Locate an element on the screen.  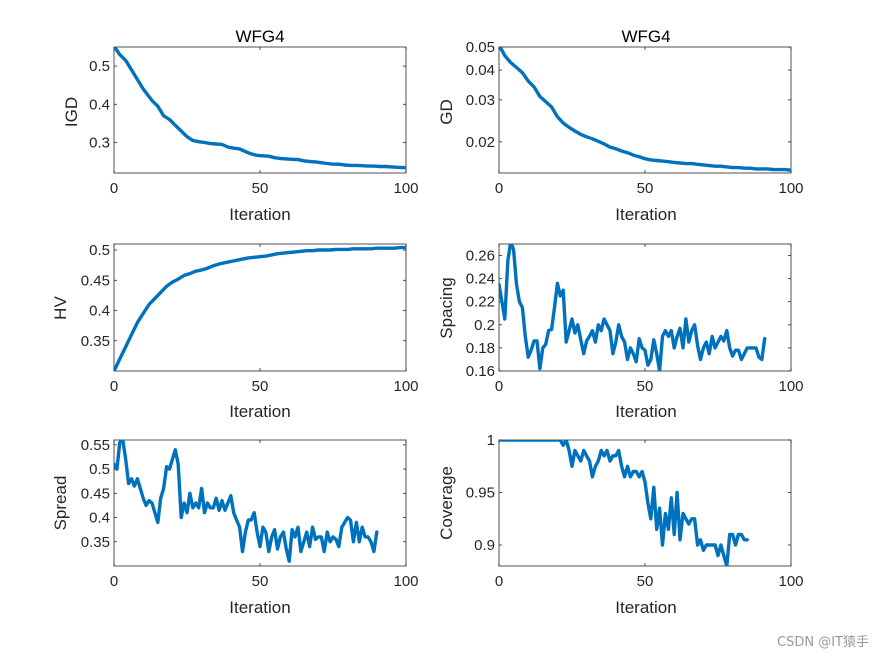
y-tick-label: 0.2 is located at coordinates (484, 325).